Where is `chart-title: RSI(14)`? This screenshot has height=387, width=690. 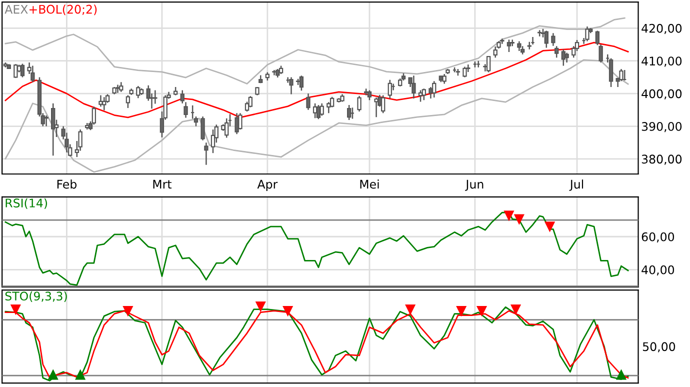
chart-title: RSI(14) is located at coordinates (27, 203).